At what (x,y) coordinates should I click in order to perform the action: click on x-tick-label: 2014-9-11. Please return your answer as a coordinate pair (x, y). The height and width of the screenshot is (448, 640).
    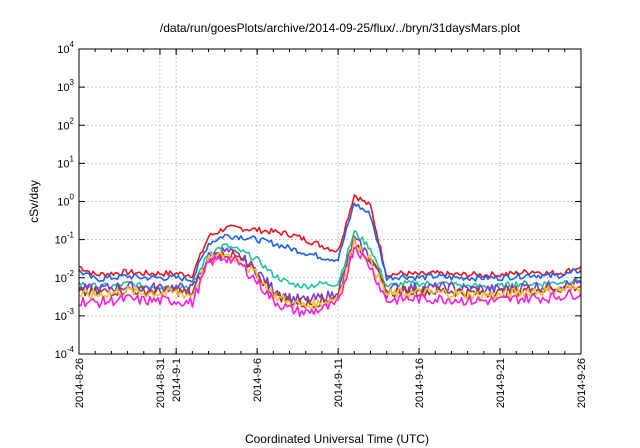
    Looking at the image, I should click on (339, 382).